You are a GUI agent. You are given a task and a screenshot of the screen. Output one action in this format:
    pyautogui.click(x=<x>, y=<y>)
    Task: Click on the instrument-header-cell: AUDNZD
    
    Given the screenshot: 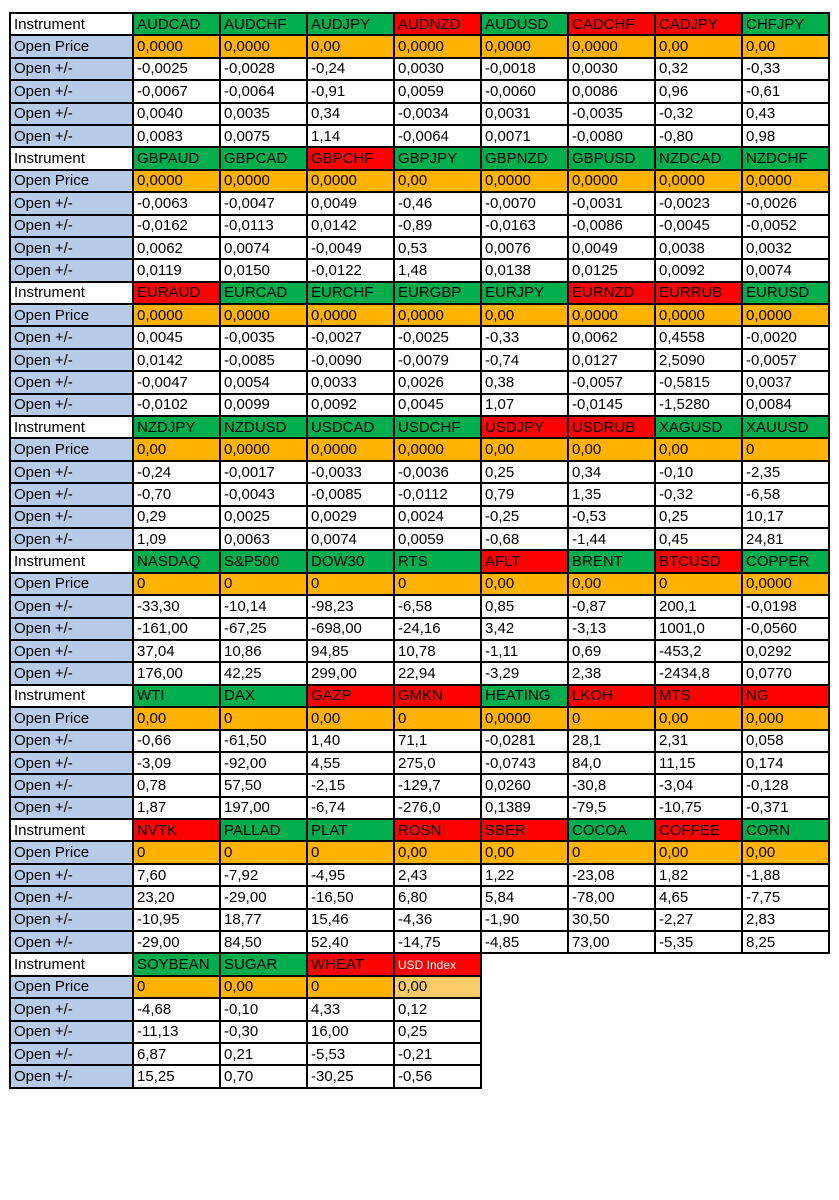 What is the action you would take?
    pyautogui.click(x=437, y=24)
    